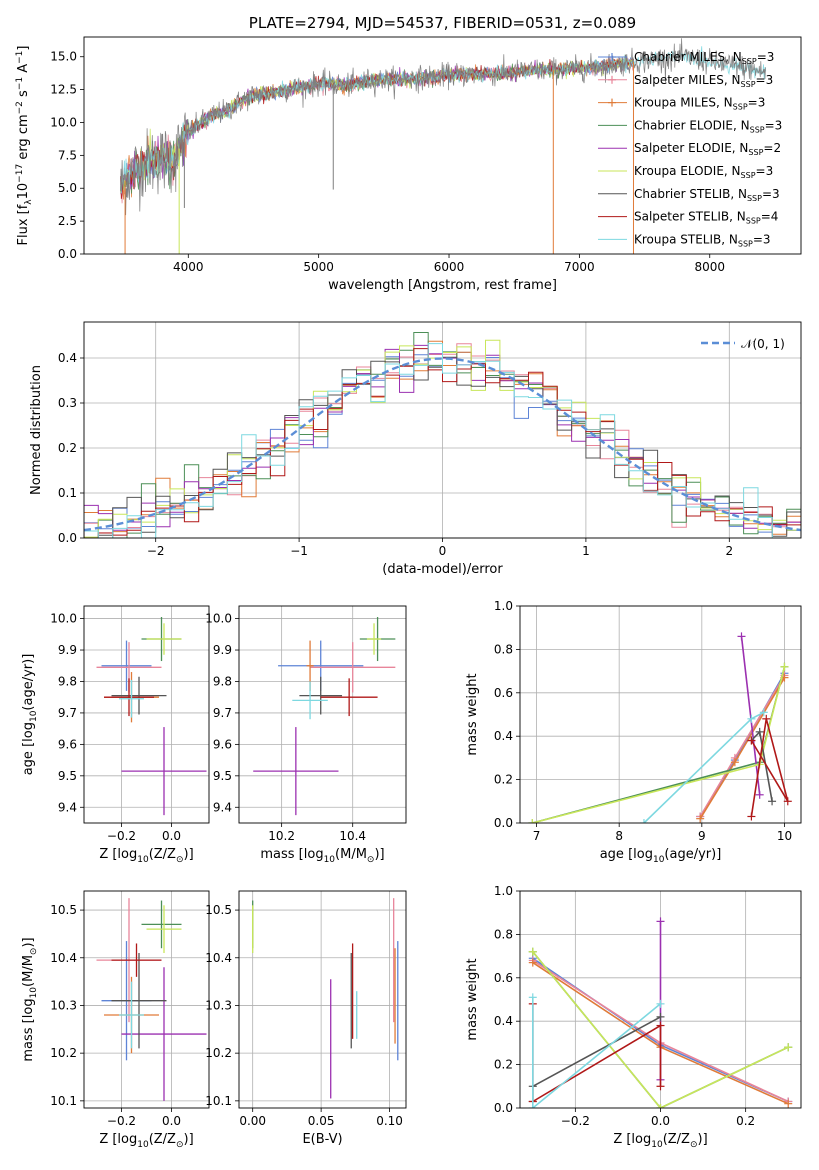 The width and height of the screenshot is (819, 1170). Describe the element at coordinates (503, 978) in the screenshot. I see `y-tick-label: 0.6` at that location.